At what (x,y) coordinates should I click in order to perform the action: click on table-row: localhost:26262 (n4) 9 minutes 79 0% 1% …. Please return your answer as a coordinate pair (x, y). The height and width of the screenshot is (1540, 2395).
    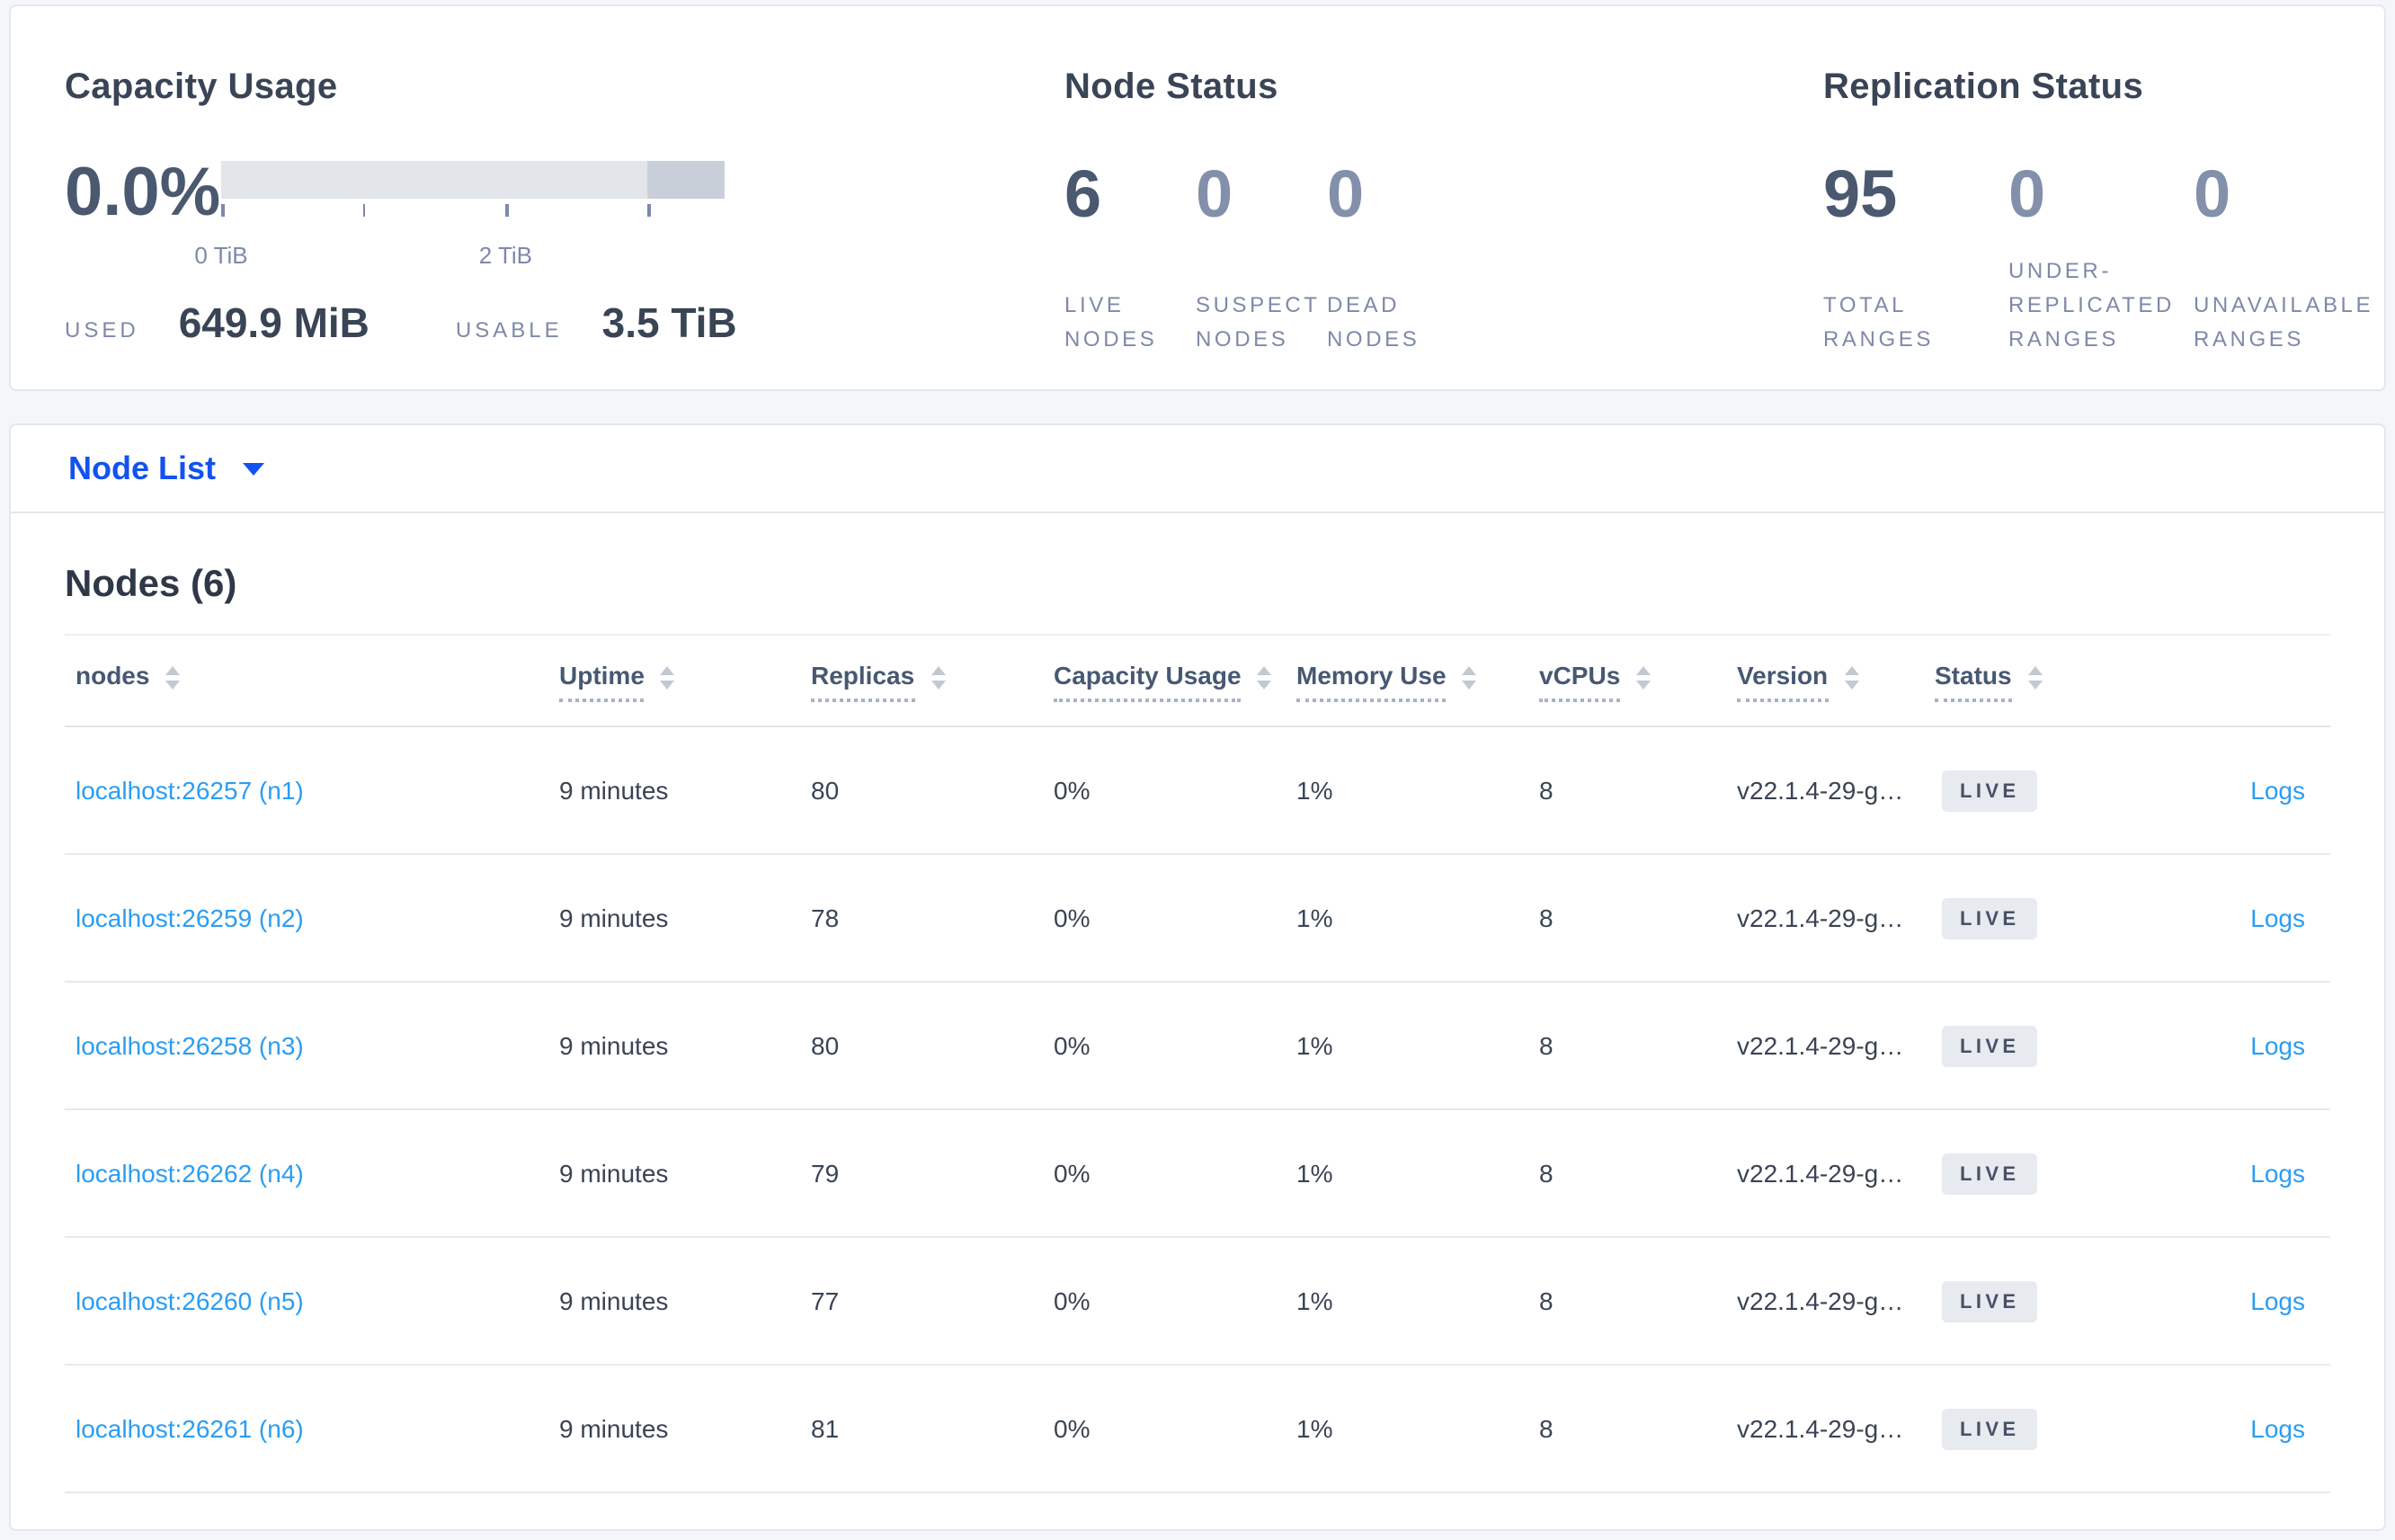
    Looking at the image, I should click on (1197, 1174).